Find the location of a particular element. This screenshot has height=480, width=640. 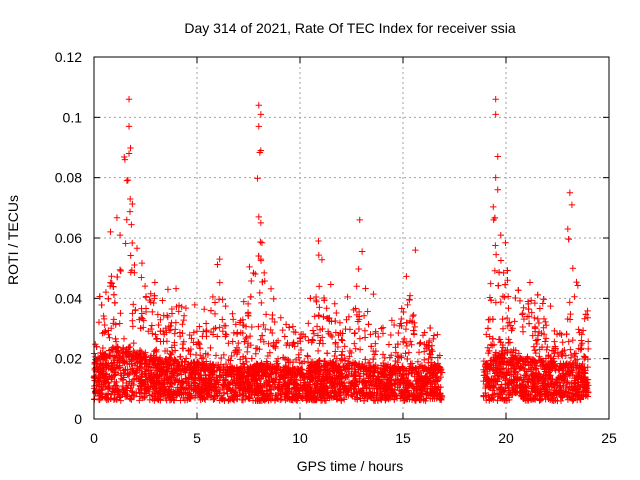

y-tick-label: 0.1 is located at coordinates (73, 117).